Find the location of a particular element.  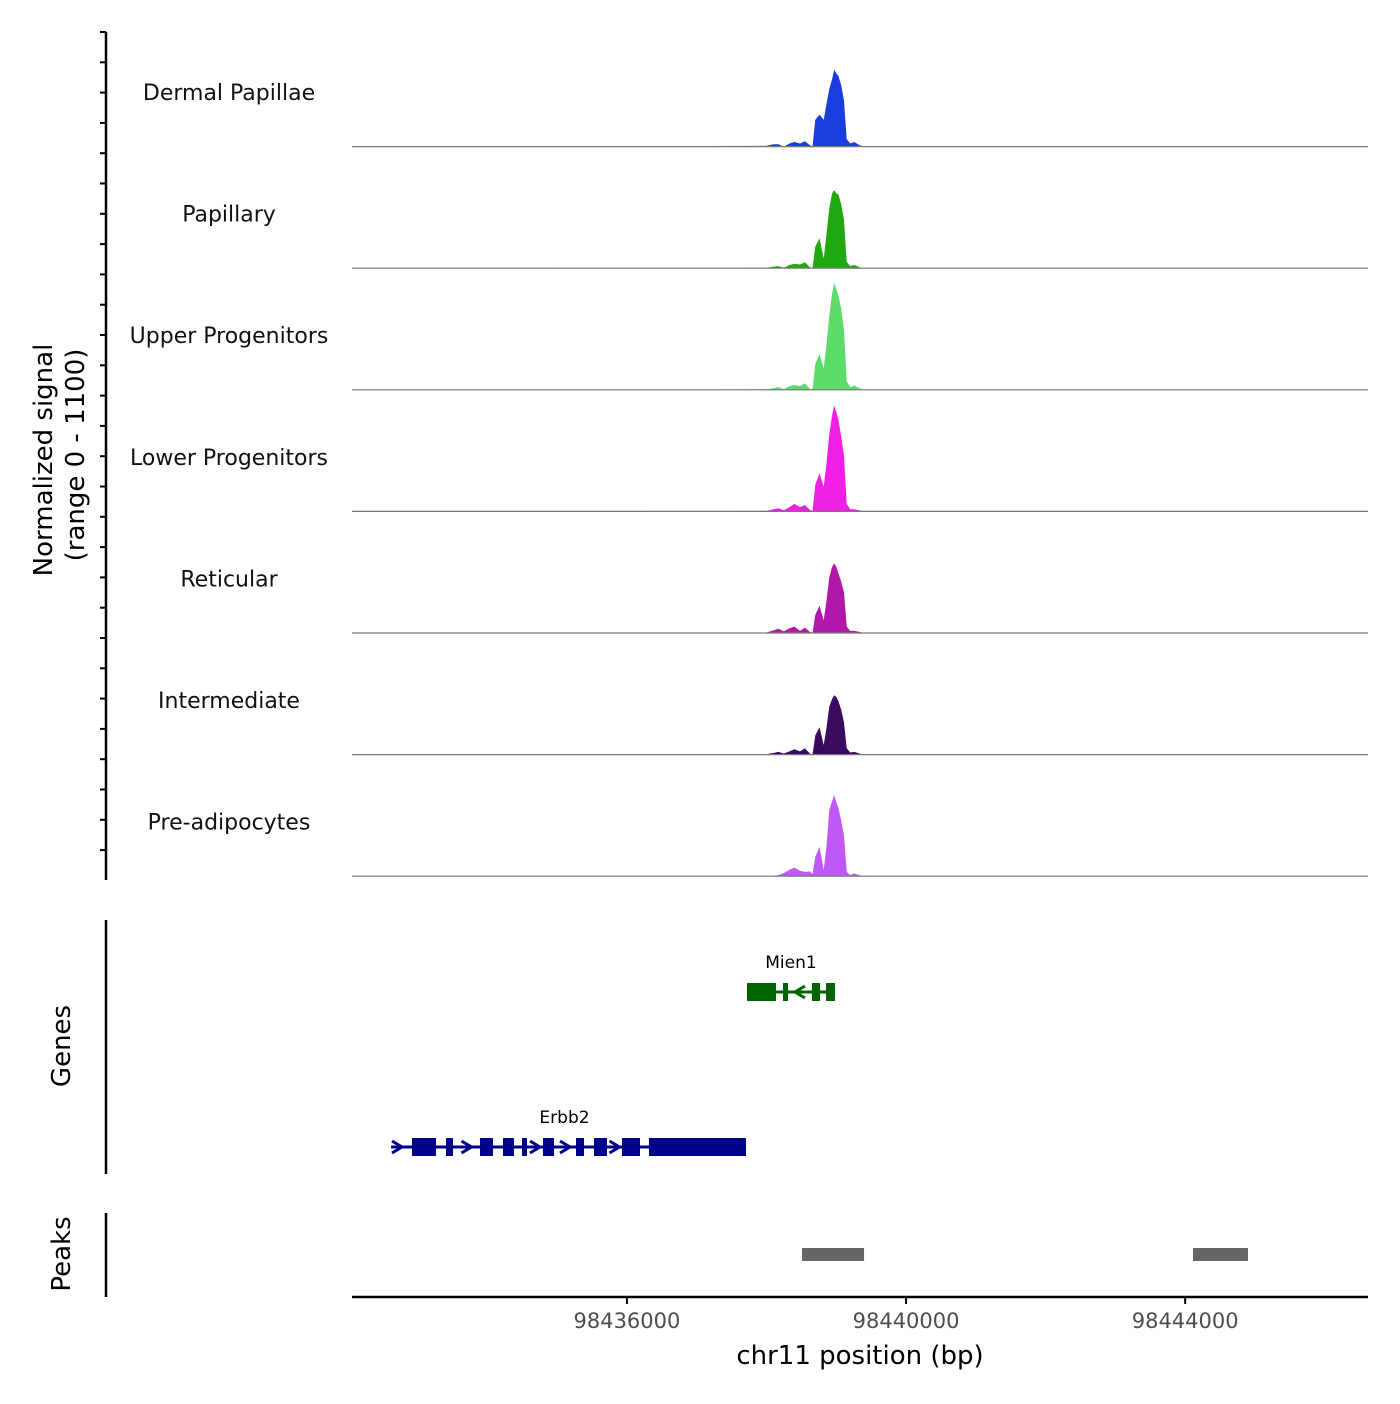

track-label: Upper Progenitors is located at coordinates (229, 336).